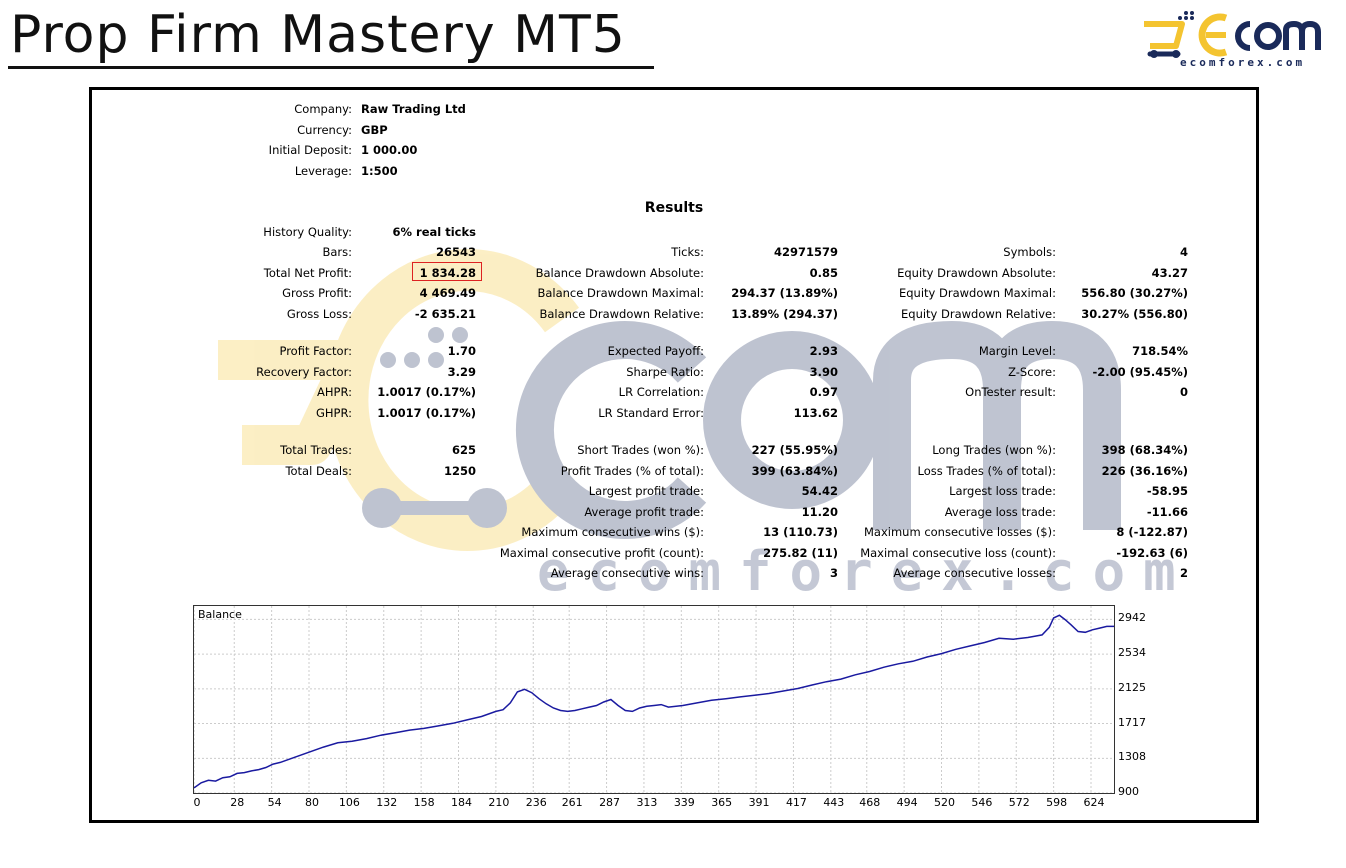 This screenshot has width=1346, height=868. I want to click on stat-label: Maximum consecutive losses ($):, so click(960, 532).